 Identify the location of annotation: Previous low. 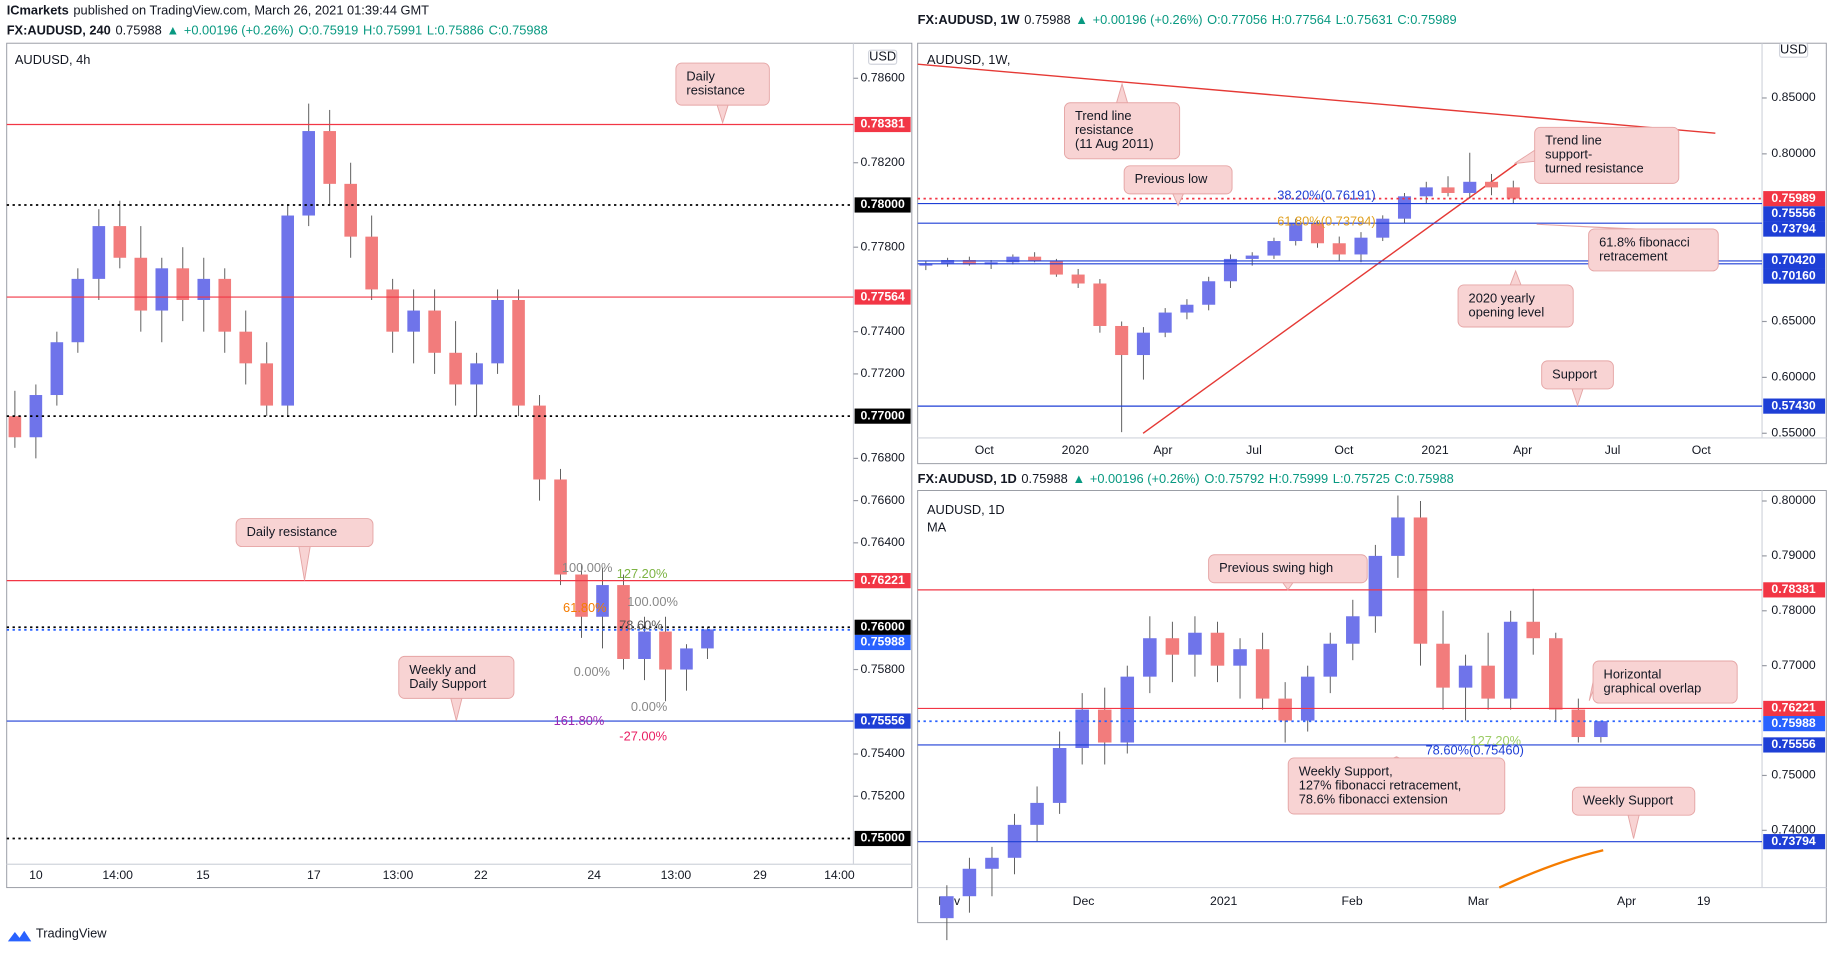
(1178, 186).